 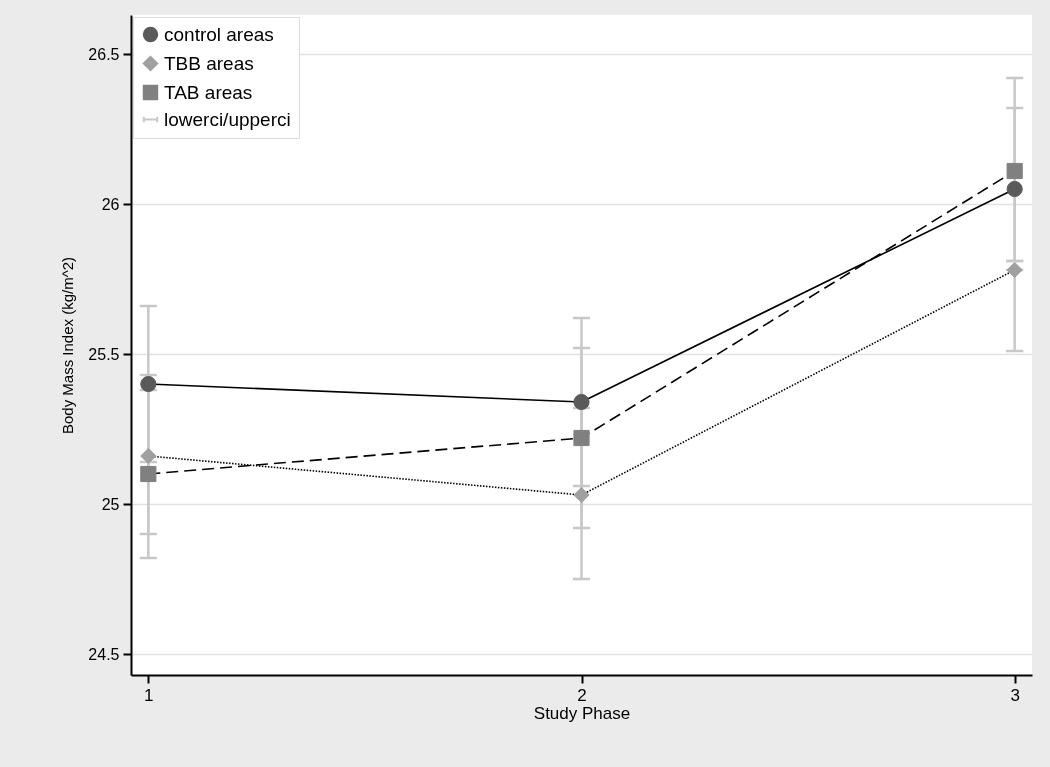 What do you see at coordinates (149, 695) in the screenshot?
I see `x-tick-label: 1` at bounding box center [149, 695].